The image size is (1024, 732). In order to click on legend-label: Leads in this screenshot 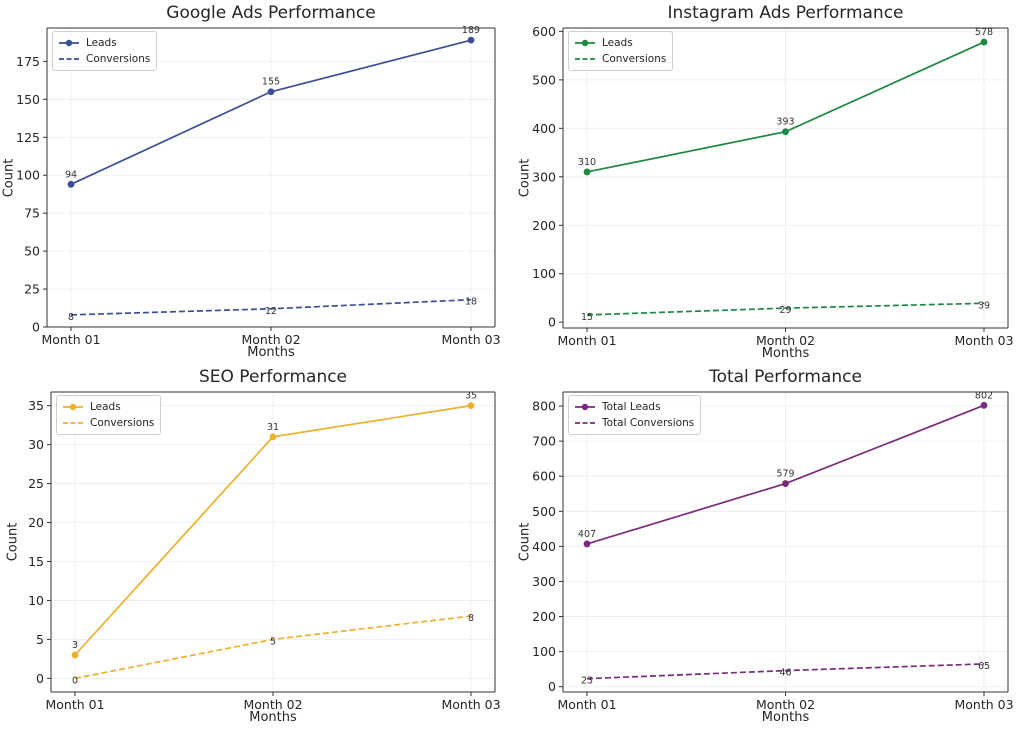, I will do `click(617, 43)`.